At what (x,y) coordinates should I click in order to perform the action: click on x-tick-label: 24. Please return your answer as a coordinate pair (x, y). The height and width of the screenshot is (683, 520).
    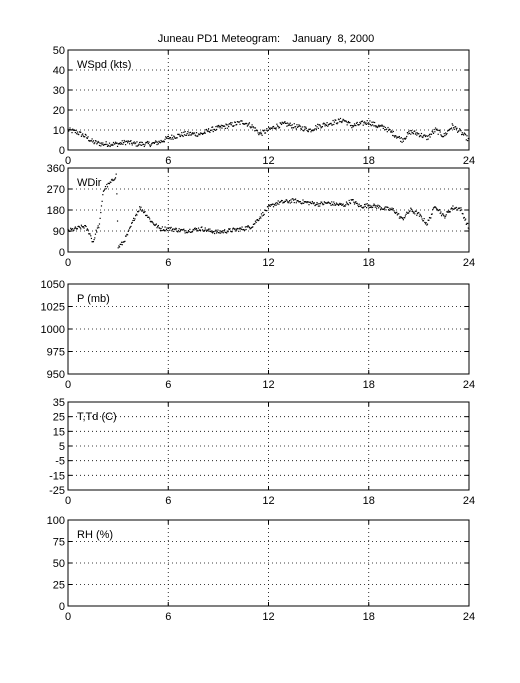
    Looking at the image, I should click on (469, 501).